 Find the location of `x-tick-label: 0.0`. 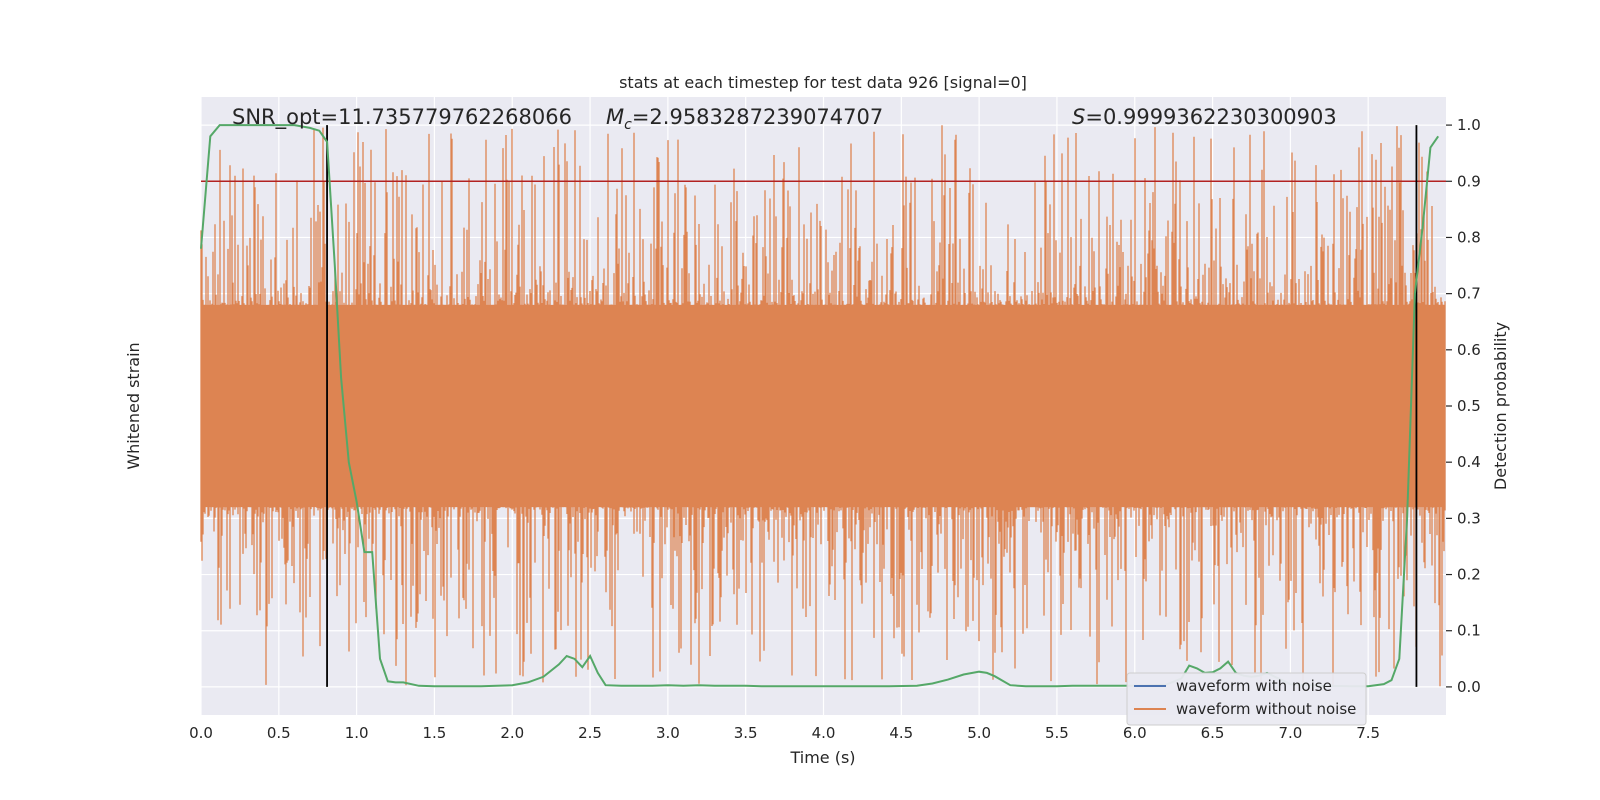

x-tick-label: 0.0 is located at coordinates (201, 733).